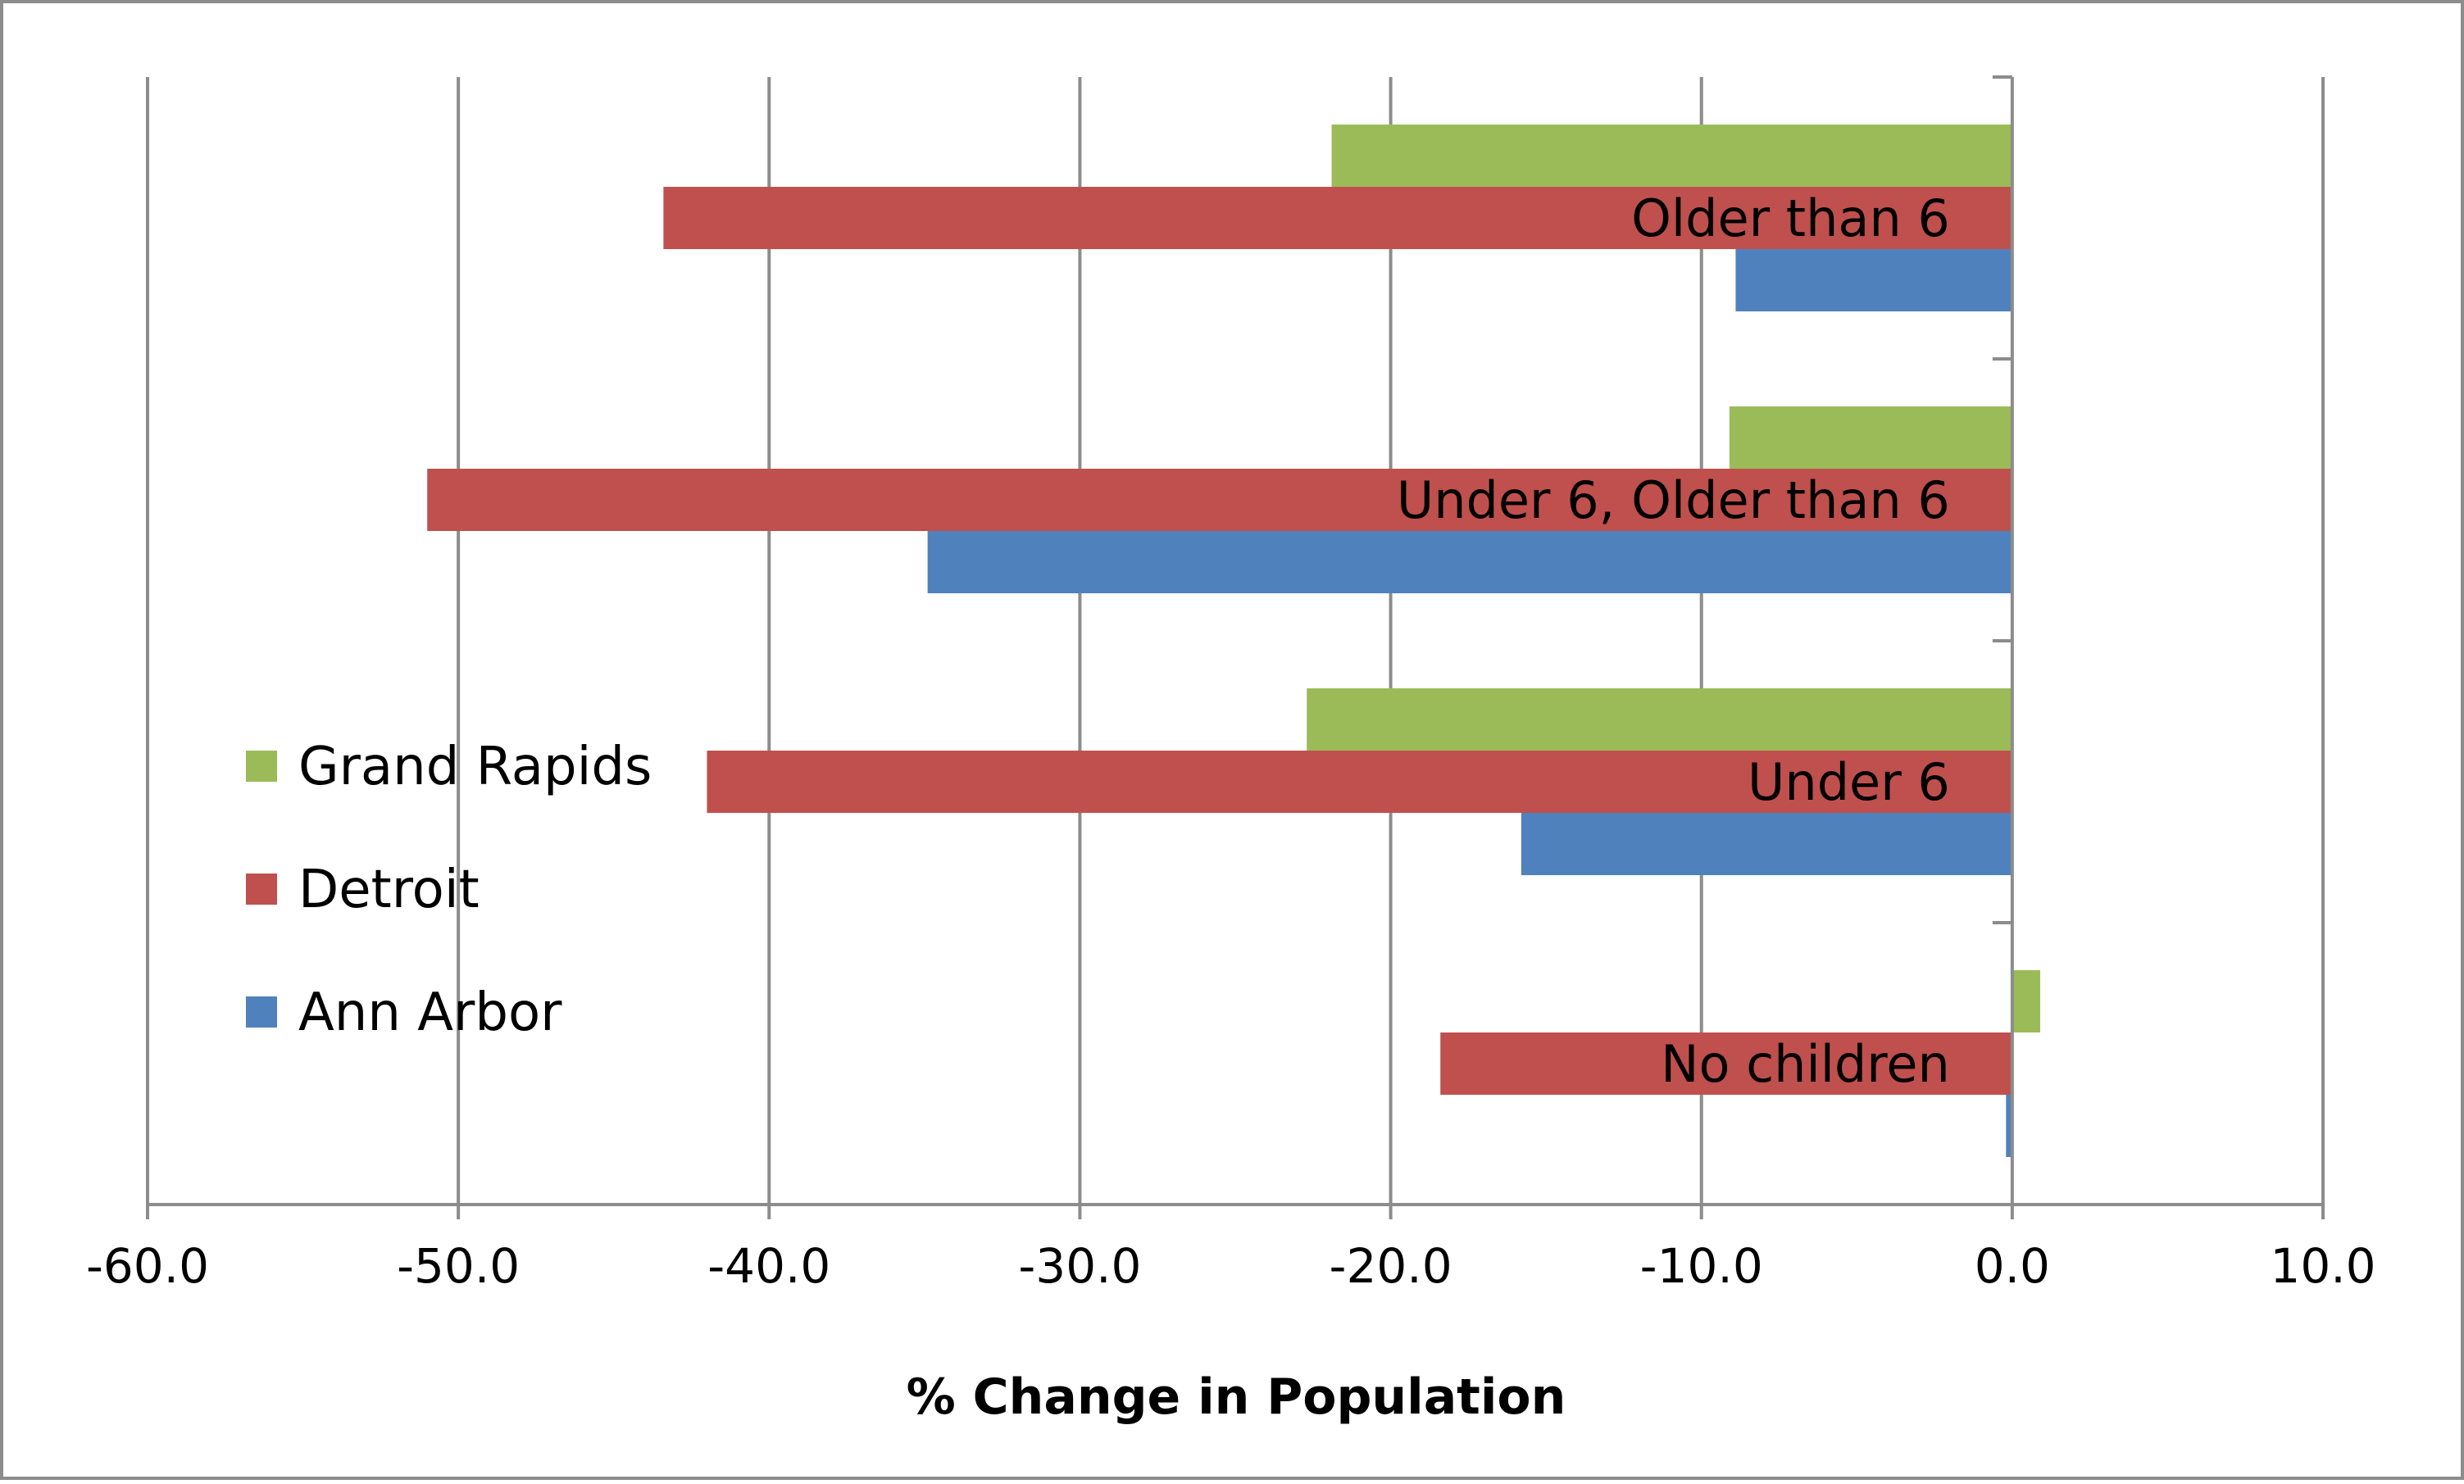  I want to click on legend-label: Grand Rapids, so click(475, 767).